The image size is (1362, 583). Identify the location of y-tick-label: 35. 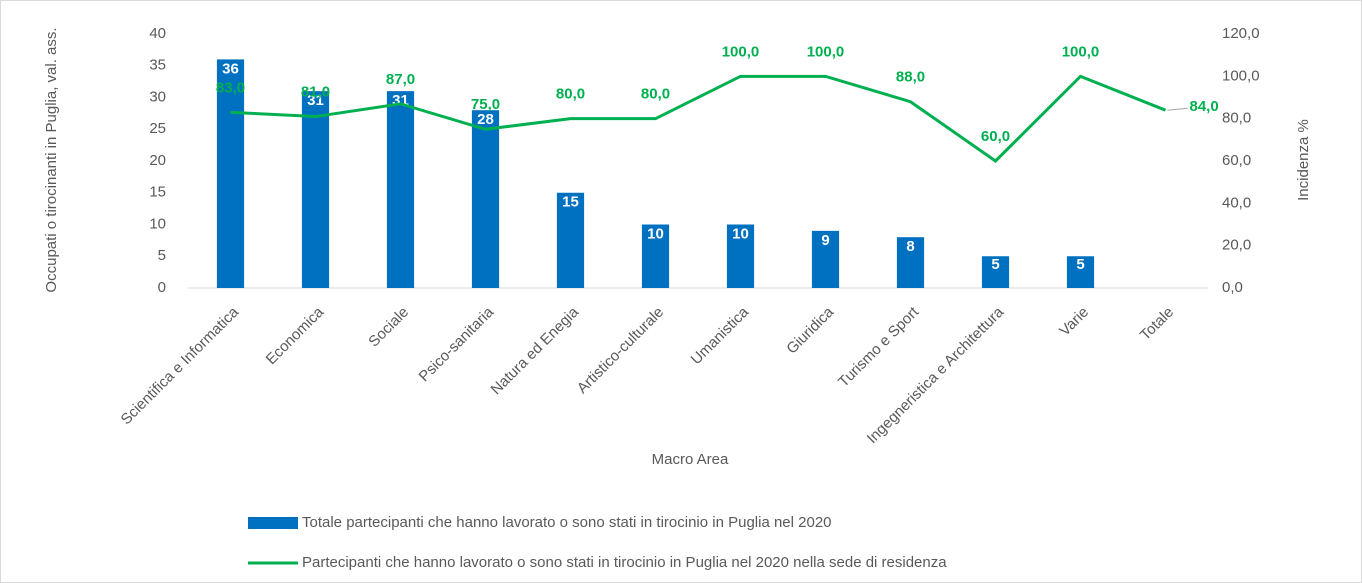
(157, 65).